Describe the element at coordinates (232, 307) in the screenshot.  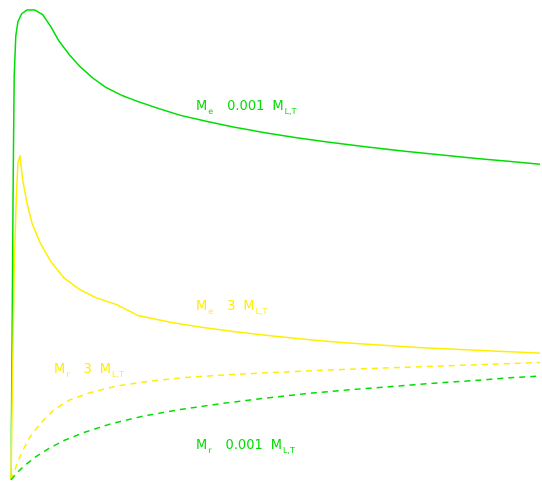
I see `series-label-2: Me 3 ML,T` at that location.